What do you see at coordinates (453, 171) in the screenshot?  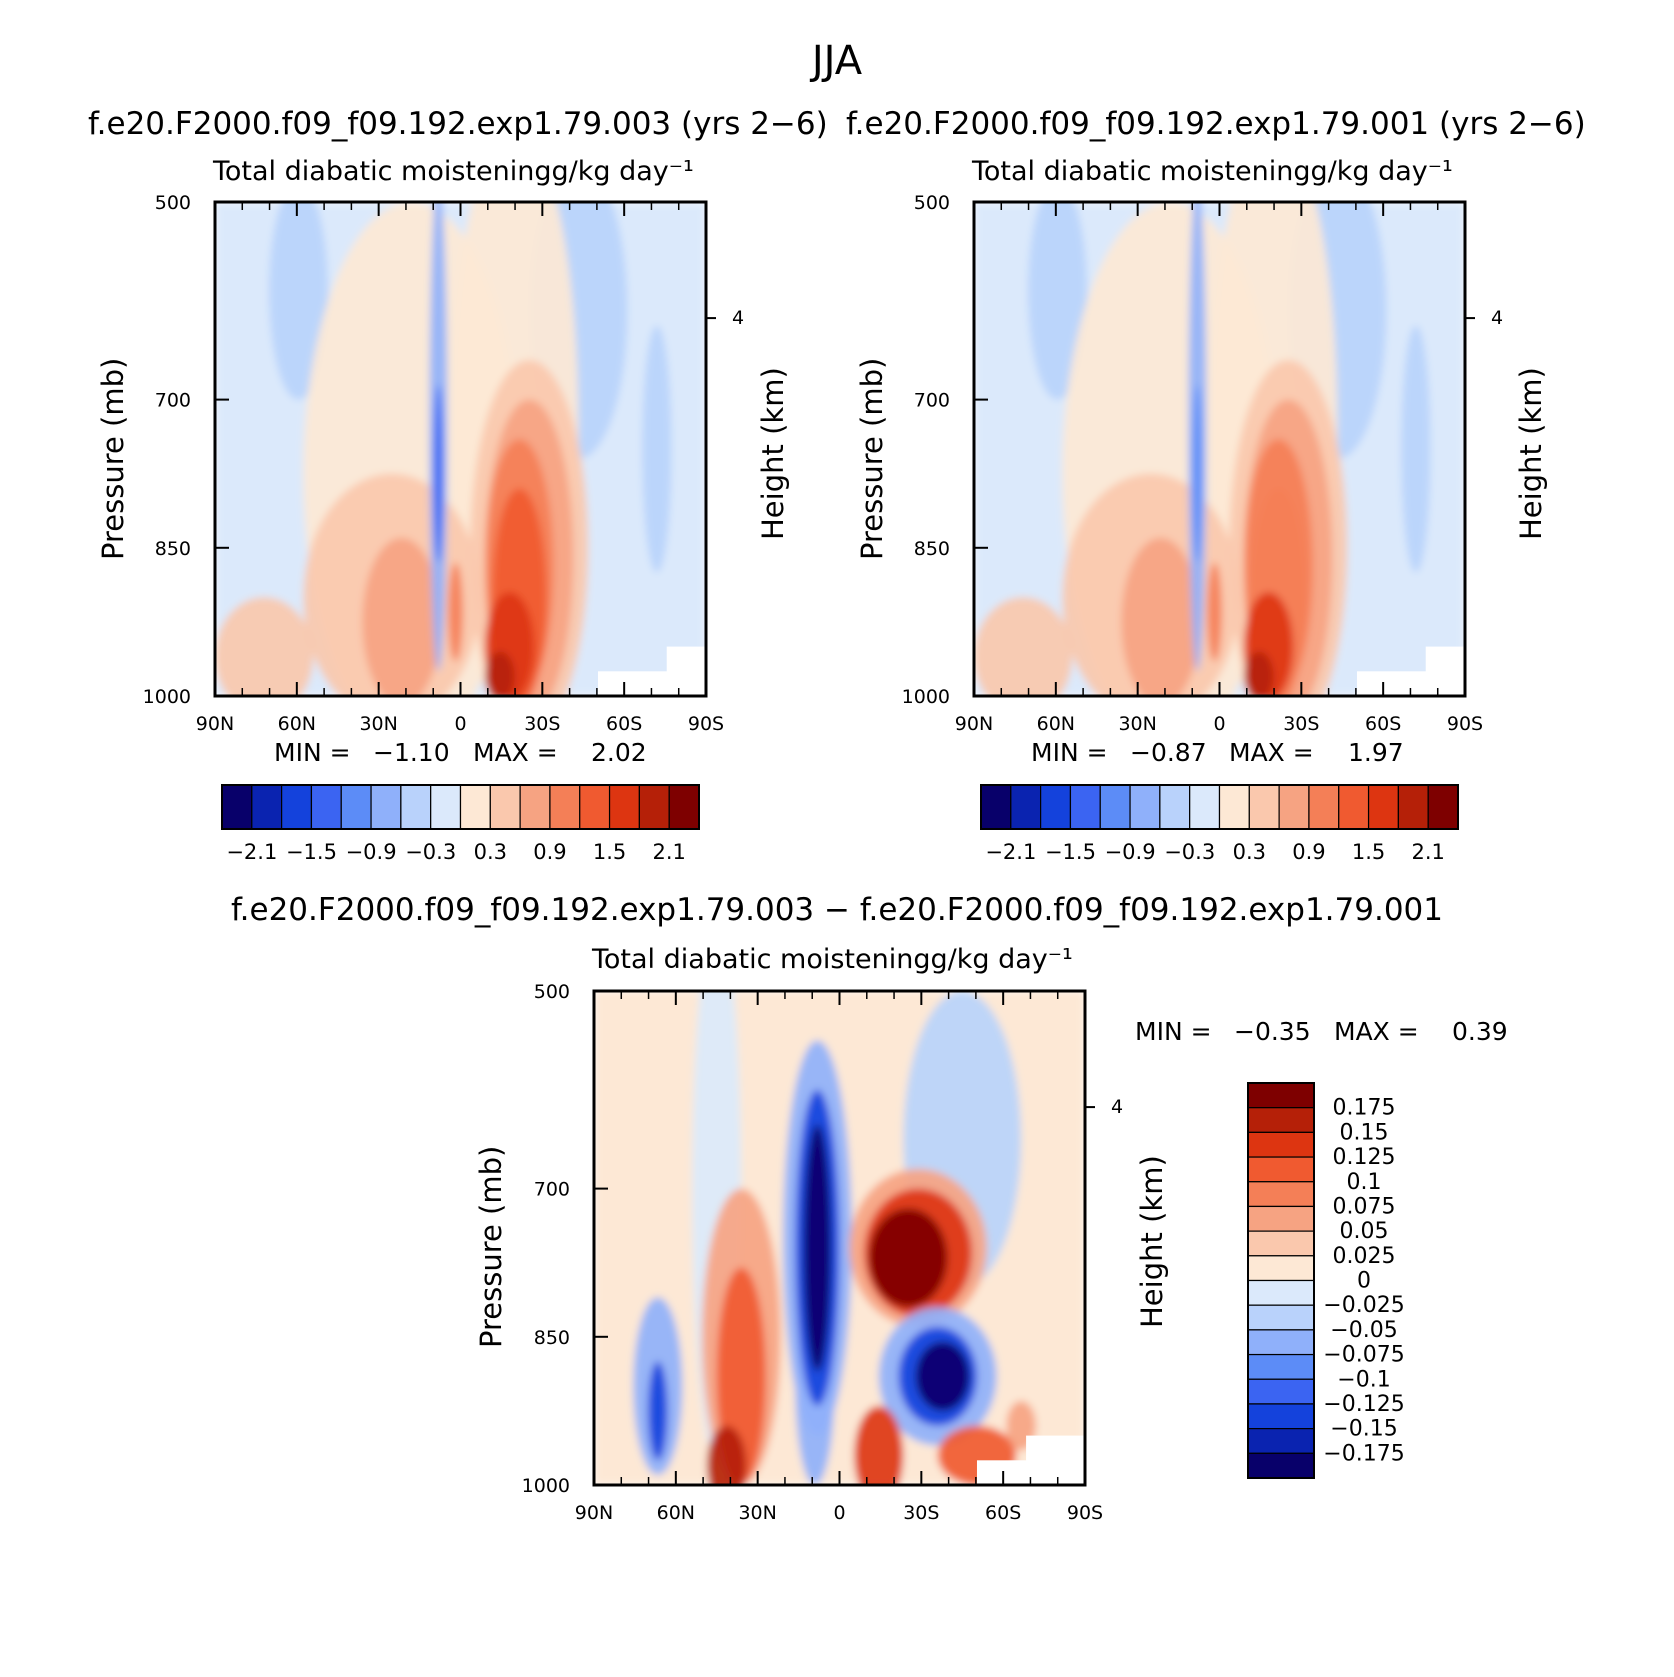 I see `panel1-subtitle: Total diabatic moisteningg/kg day⁻¹` at bounding box center [453, 171].